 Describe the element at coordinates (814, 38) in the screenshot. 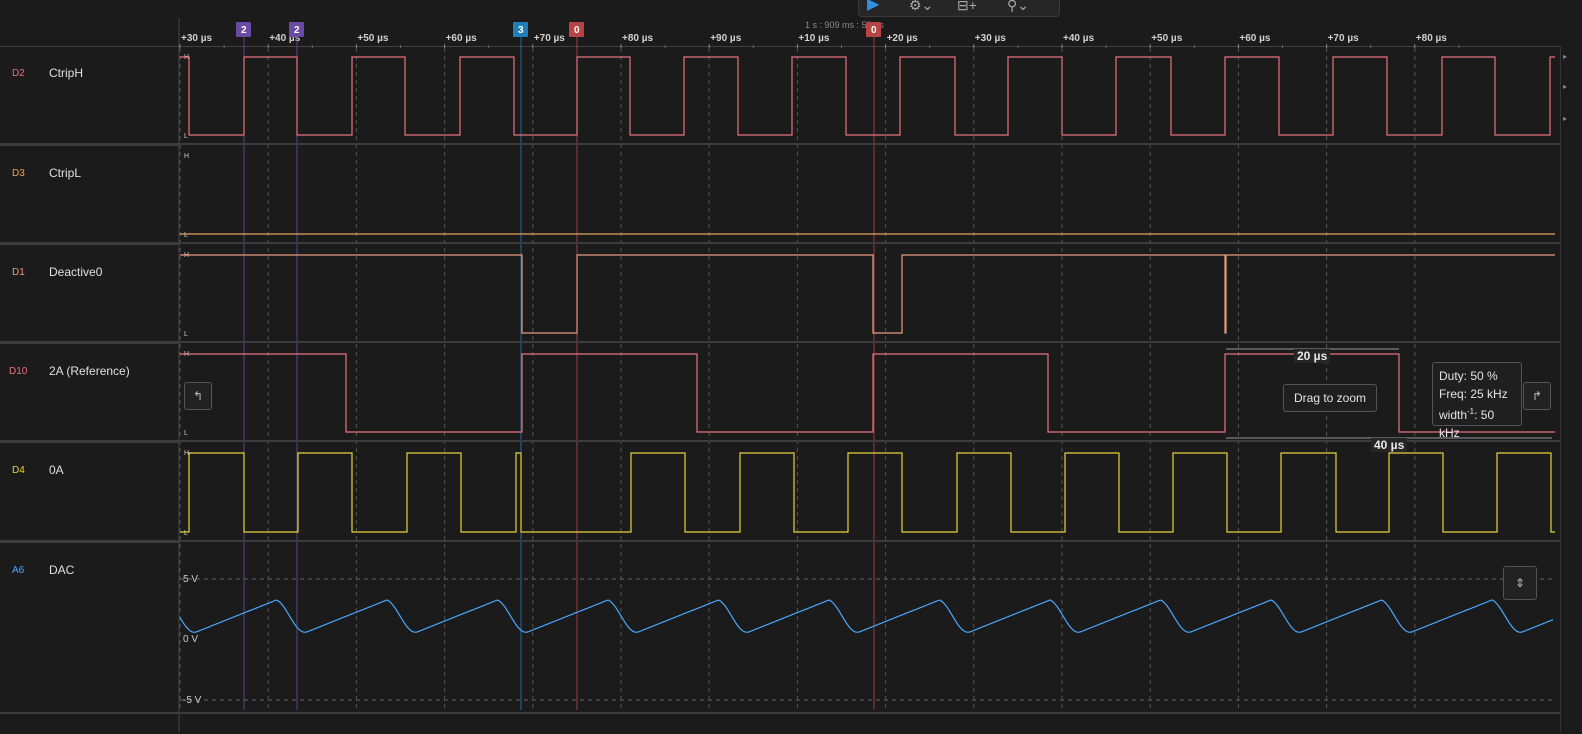

I see `ruler-tick-label: +10 µs` at that location.